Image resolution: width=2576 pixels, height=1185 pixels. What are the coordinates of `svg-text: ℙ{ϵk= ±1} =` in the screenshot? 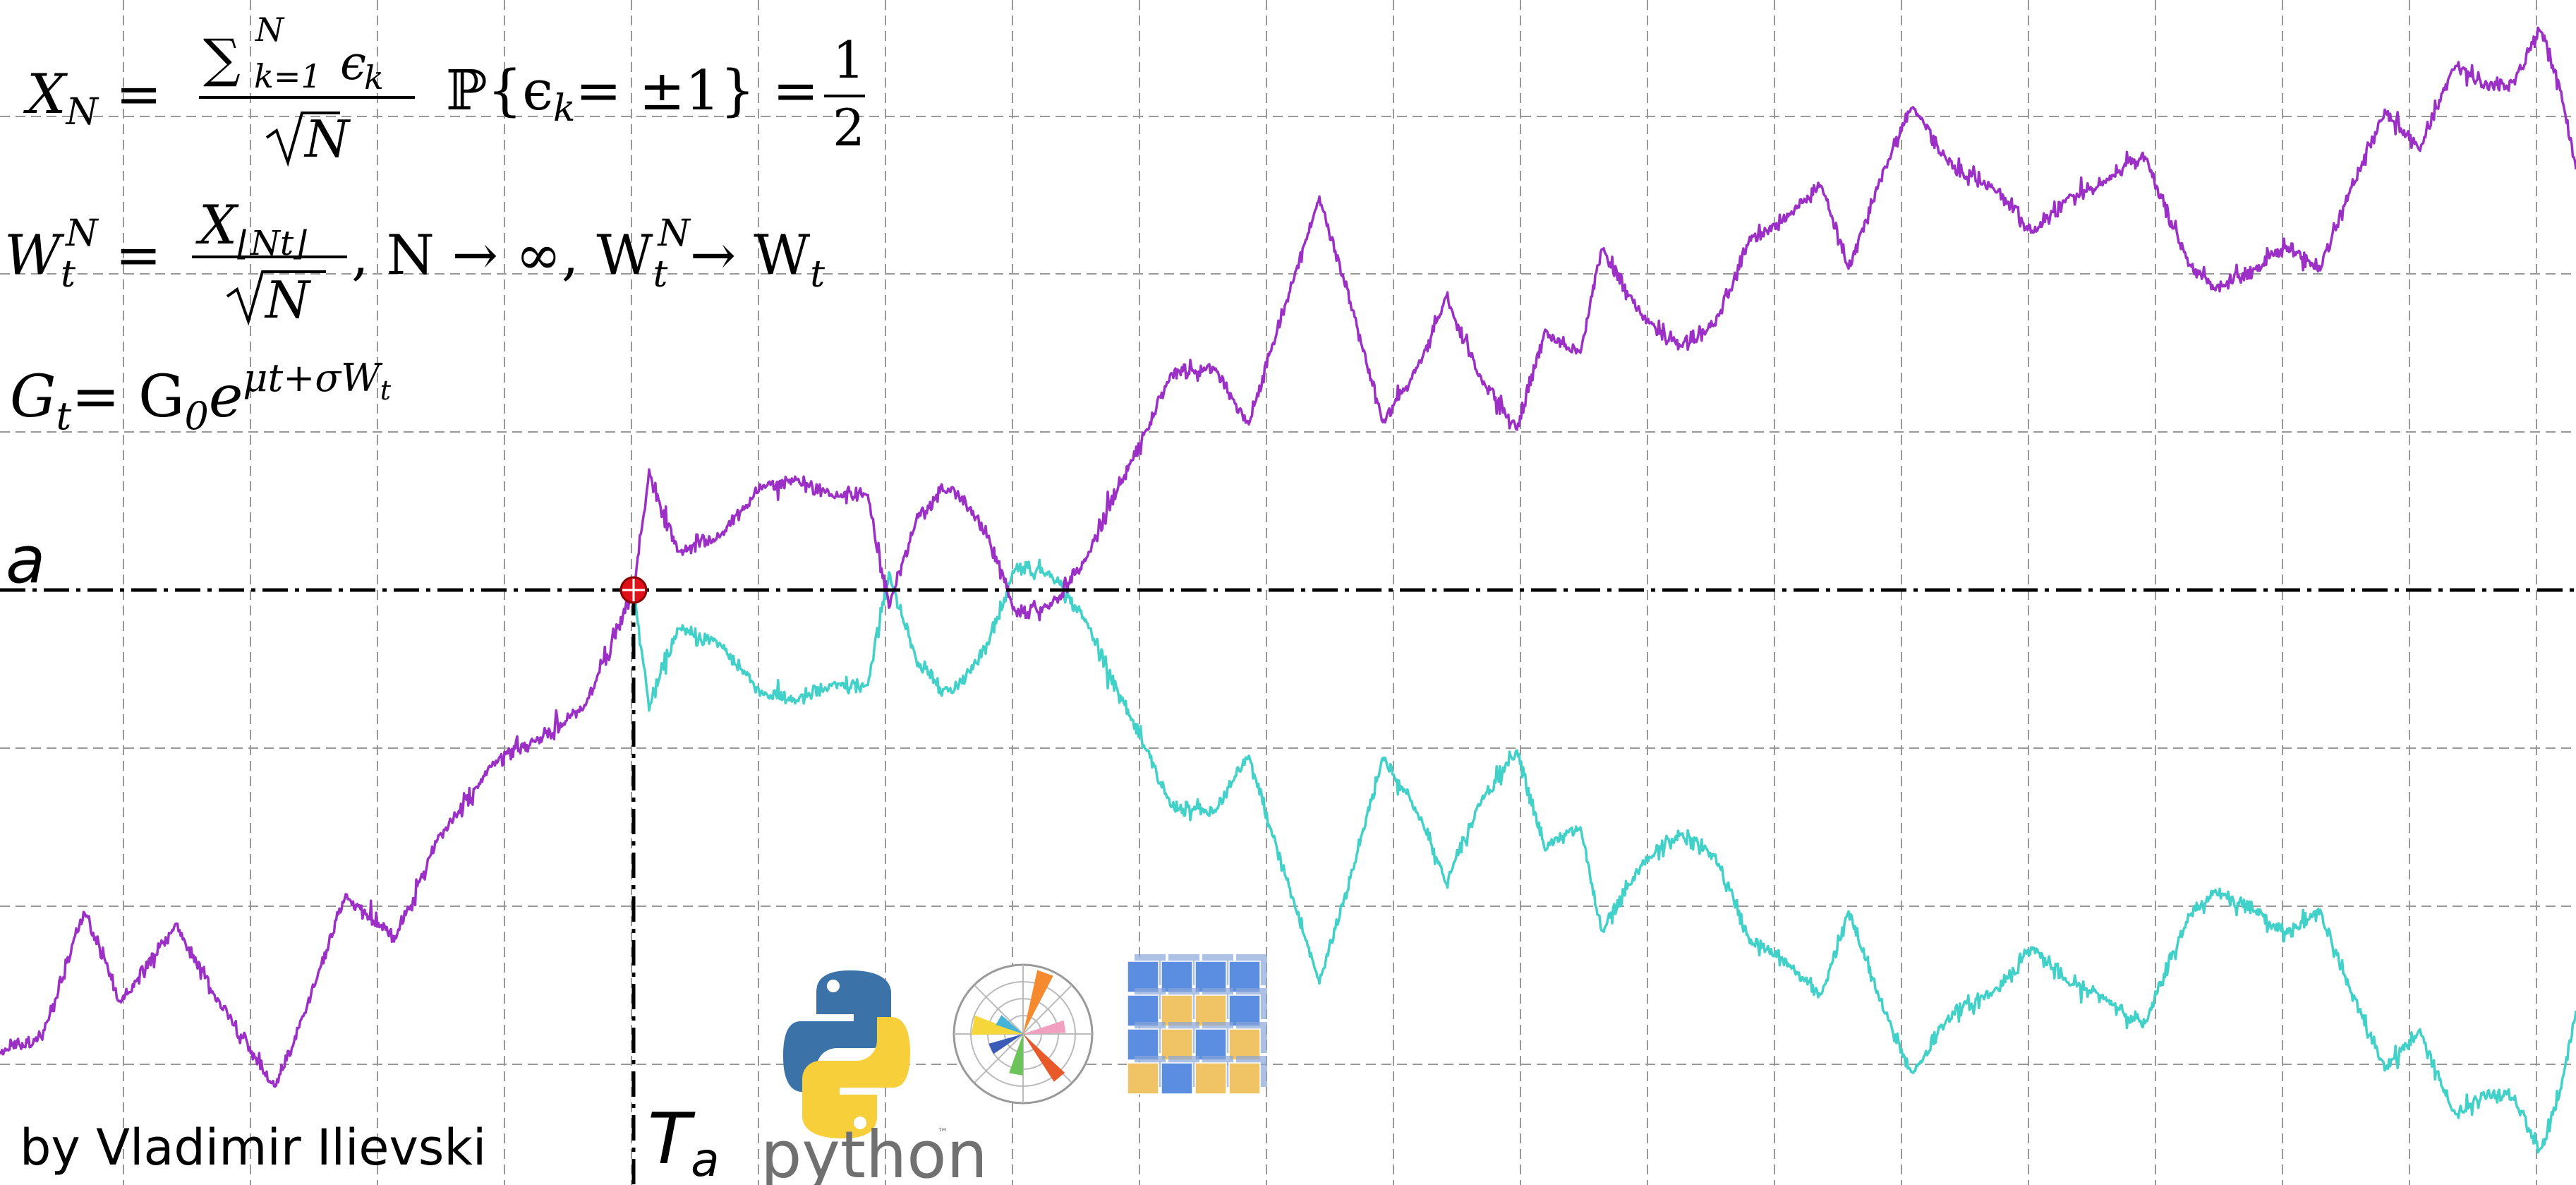 It's located at (632, 94).